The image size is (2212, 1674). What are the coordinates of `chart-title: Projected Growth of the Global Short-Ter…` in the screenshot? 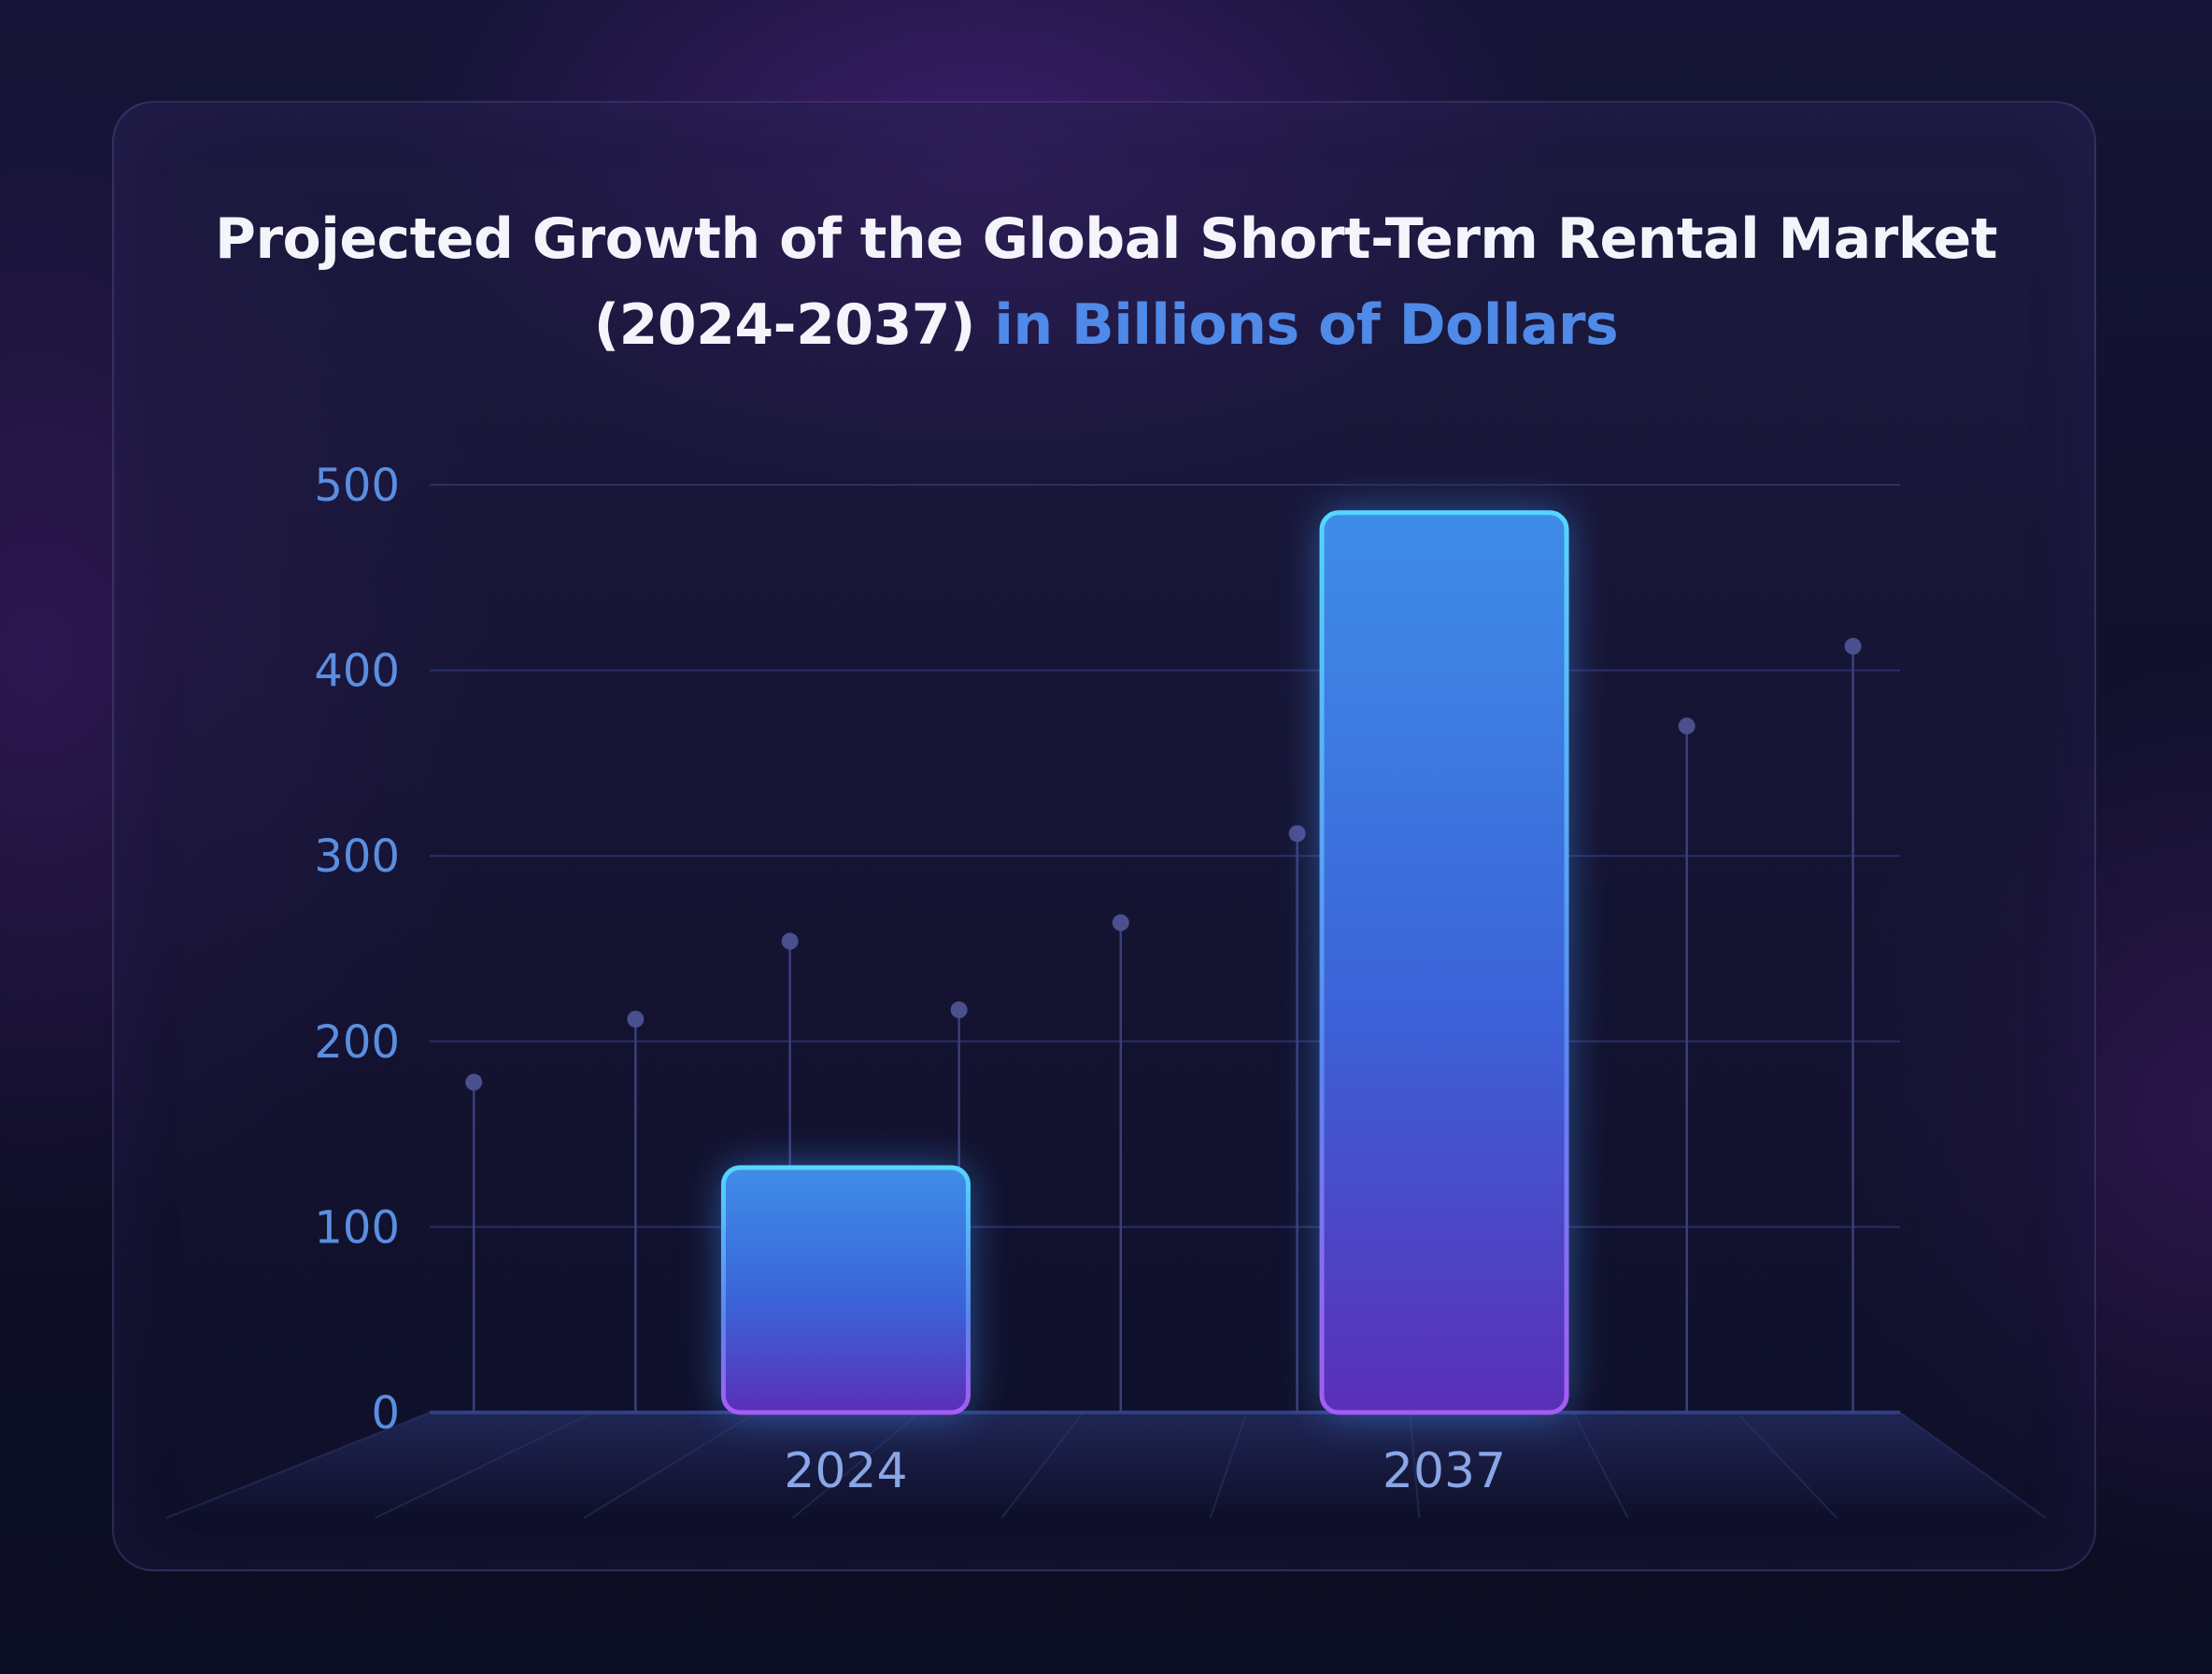 It's located at (1106, 282).